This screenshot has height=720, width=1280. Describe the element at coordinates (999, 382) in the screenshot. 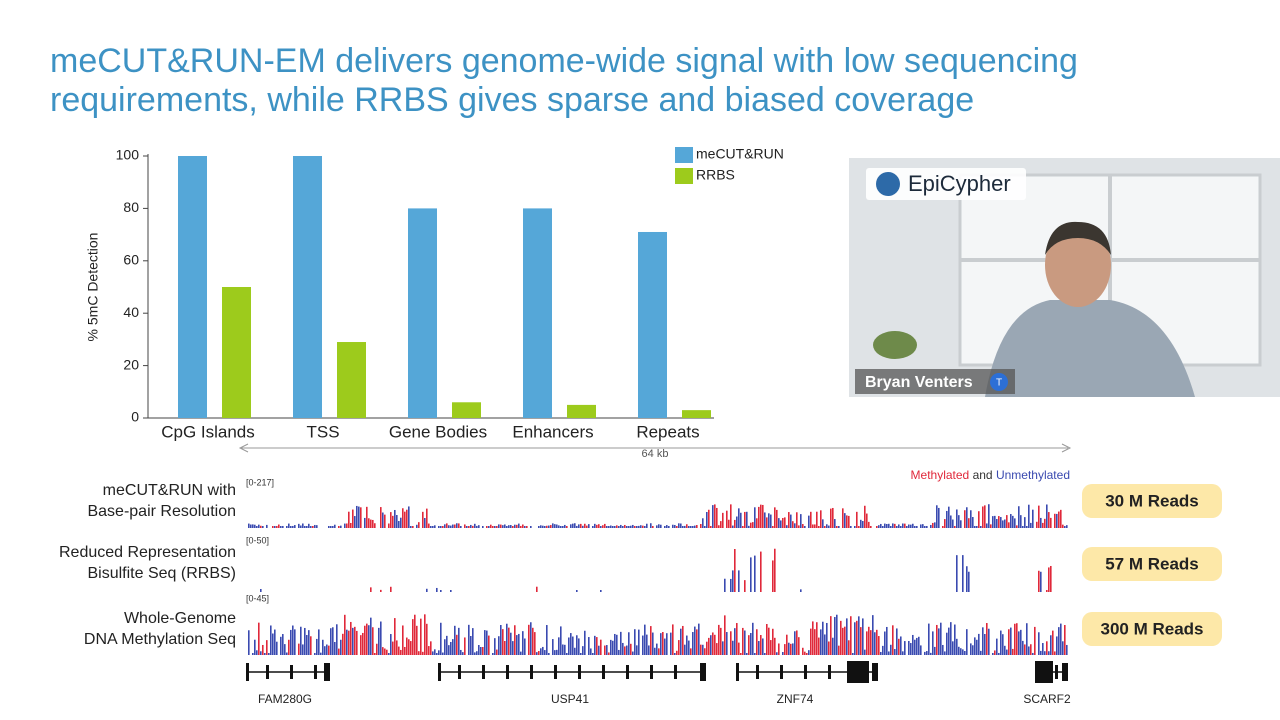

I see `badge` at that location.